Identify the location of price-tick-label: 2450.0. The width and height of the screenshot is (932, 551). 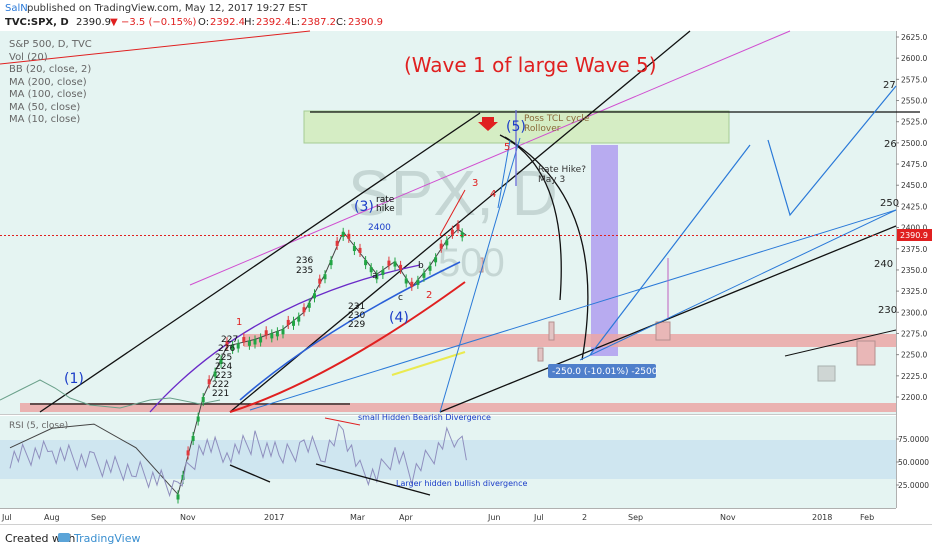
(914, 185).